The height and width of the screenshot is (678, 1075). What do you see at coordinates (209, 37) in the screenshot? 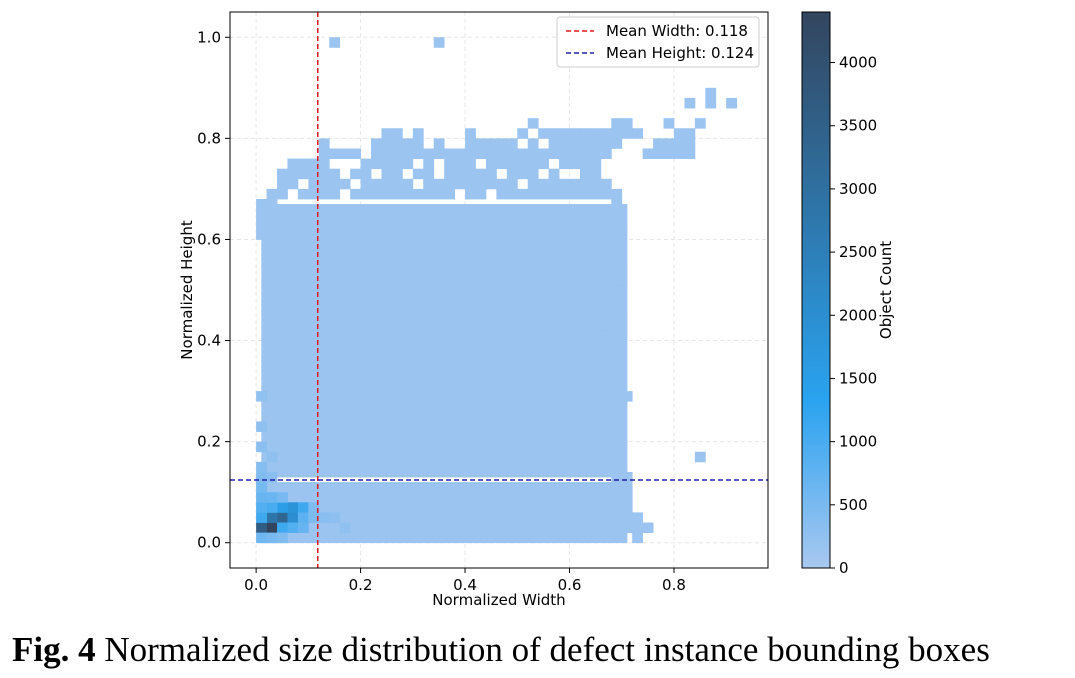
I see `y-tick-label: 1.0` at bounding box center [209, 37].